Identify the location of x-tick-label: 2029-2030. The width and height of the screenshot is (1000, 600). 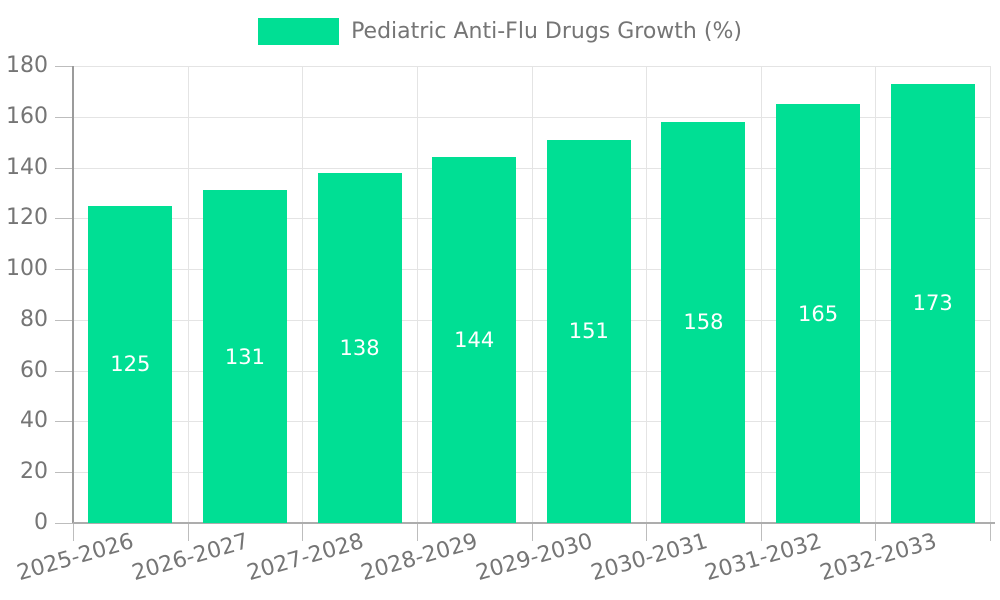
(534, 558).